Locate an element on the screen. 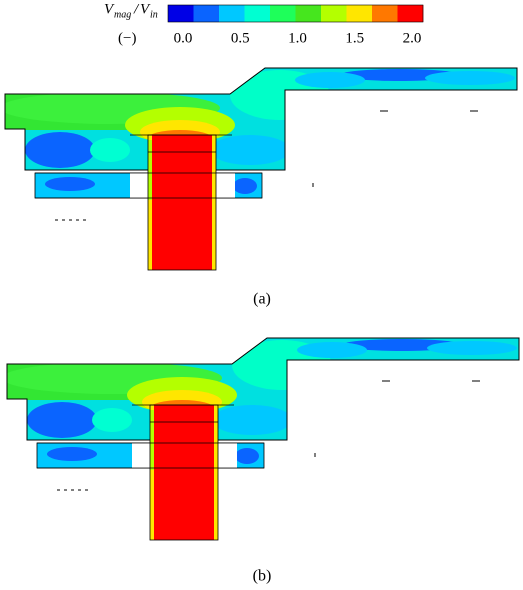 This screenshot has width=523, height=590. colorbar-unit: (−) is located at coordinates (127, 38).